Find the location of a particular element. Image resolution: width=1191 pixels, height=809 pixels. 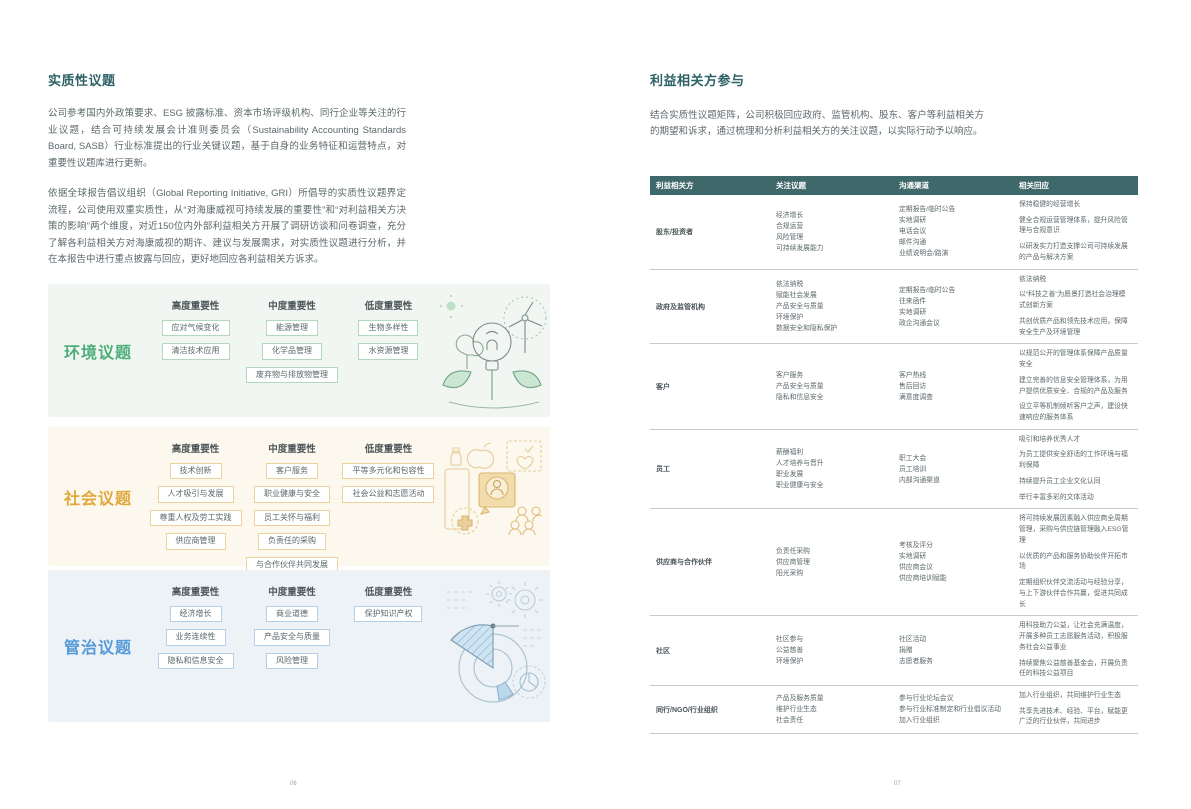

topics-cell-item: 阳光采购 is located at coordinates (790, 573).